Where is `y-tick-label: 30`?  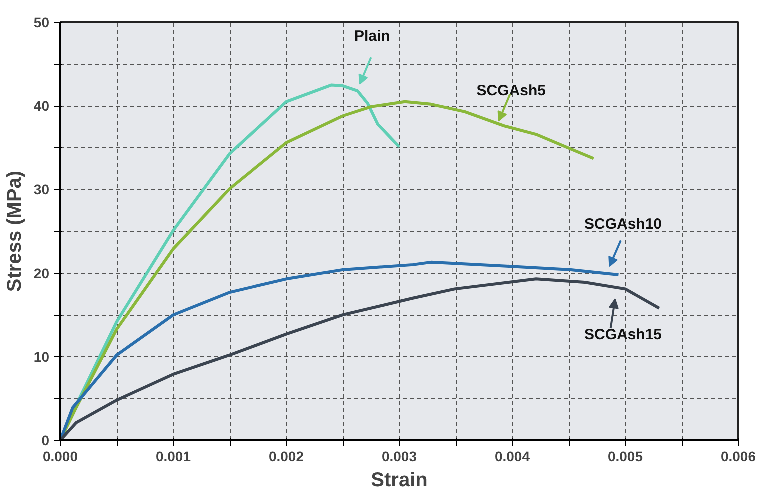 y-tick-label: 30 is located at coordinates (42, 190).